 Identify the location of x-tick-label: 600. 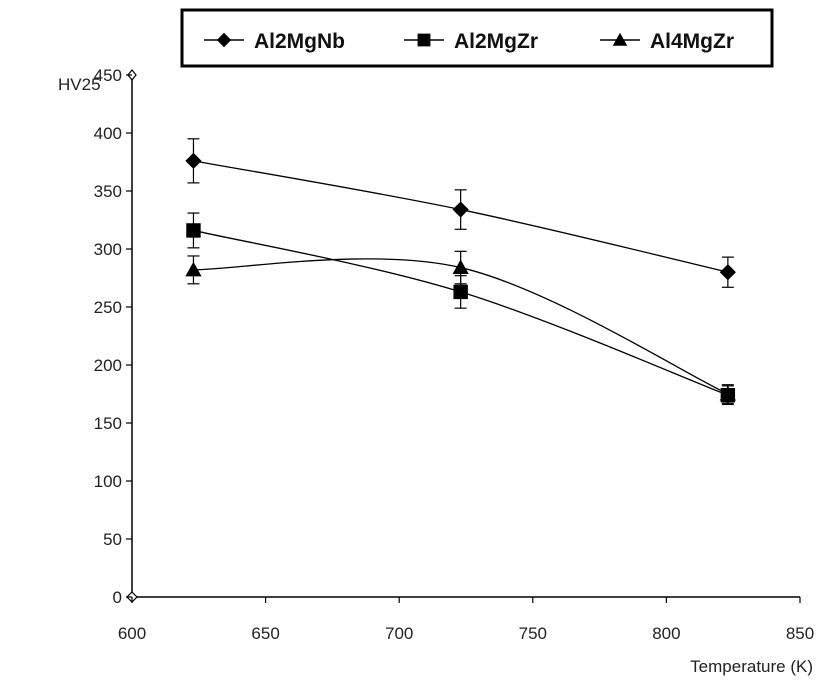
(132, 633).